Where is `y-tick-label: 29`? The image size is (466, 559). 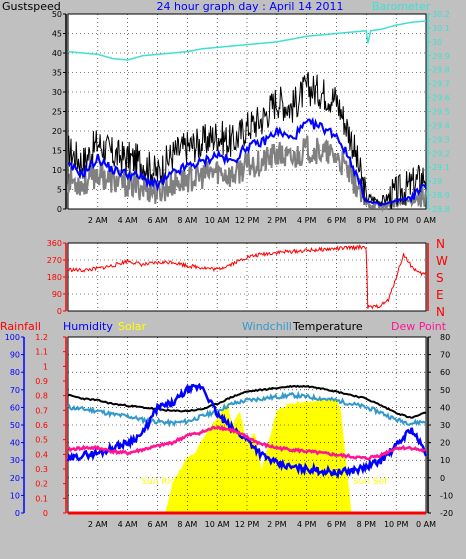 y-tick-label: 29 is located at coordinates (437, 181).